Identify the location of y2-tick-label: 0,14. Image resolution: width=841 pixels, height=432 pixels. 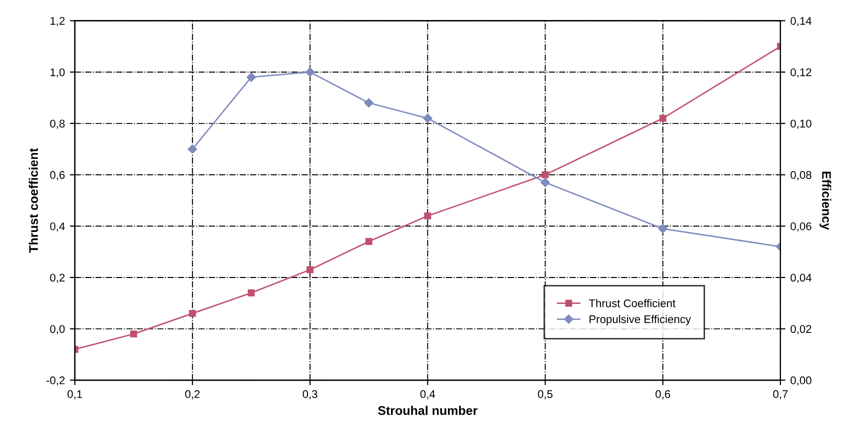
(801, 21).